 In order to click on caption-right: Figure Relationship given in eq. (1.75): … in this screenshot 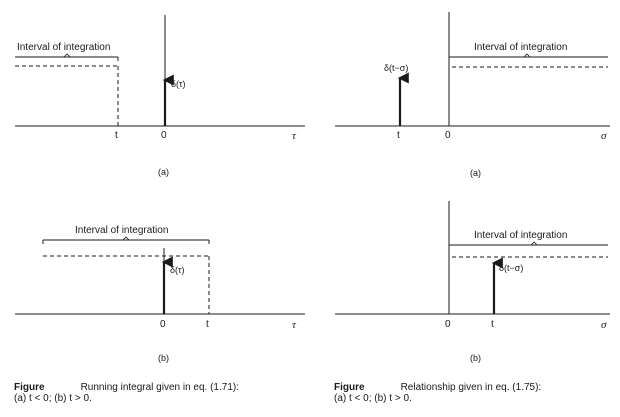, I will do `click(437, 393)`.